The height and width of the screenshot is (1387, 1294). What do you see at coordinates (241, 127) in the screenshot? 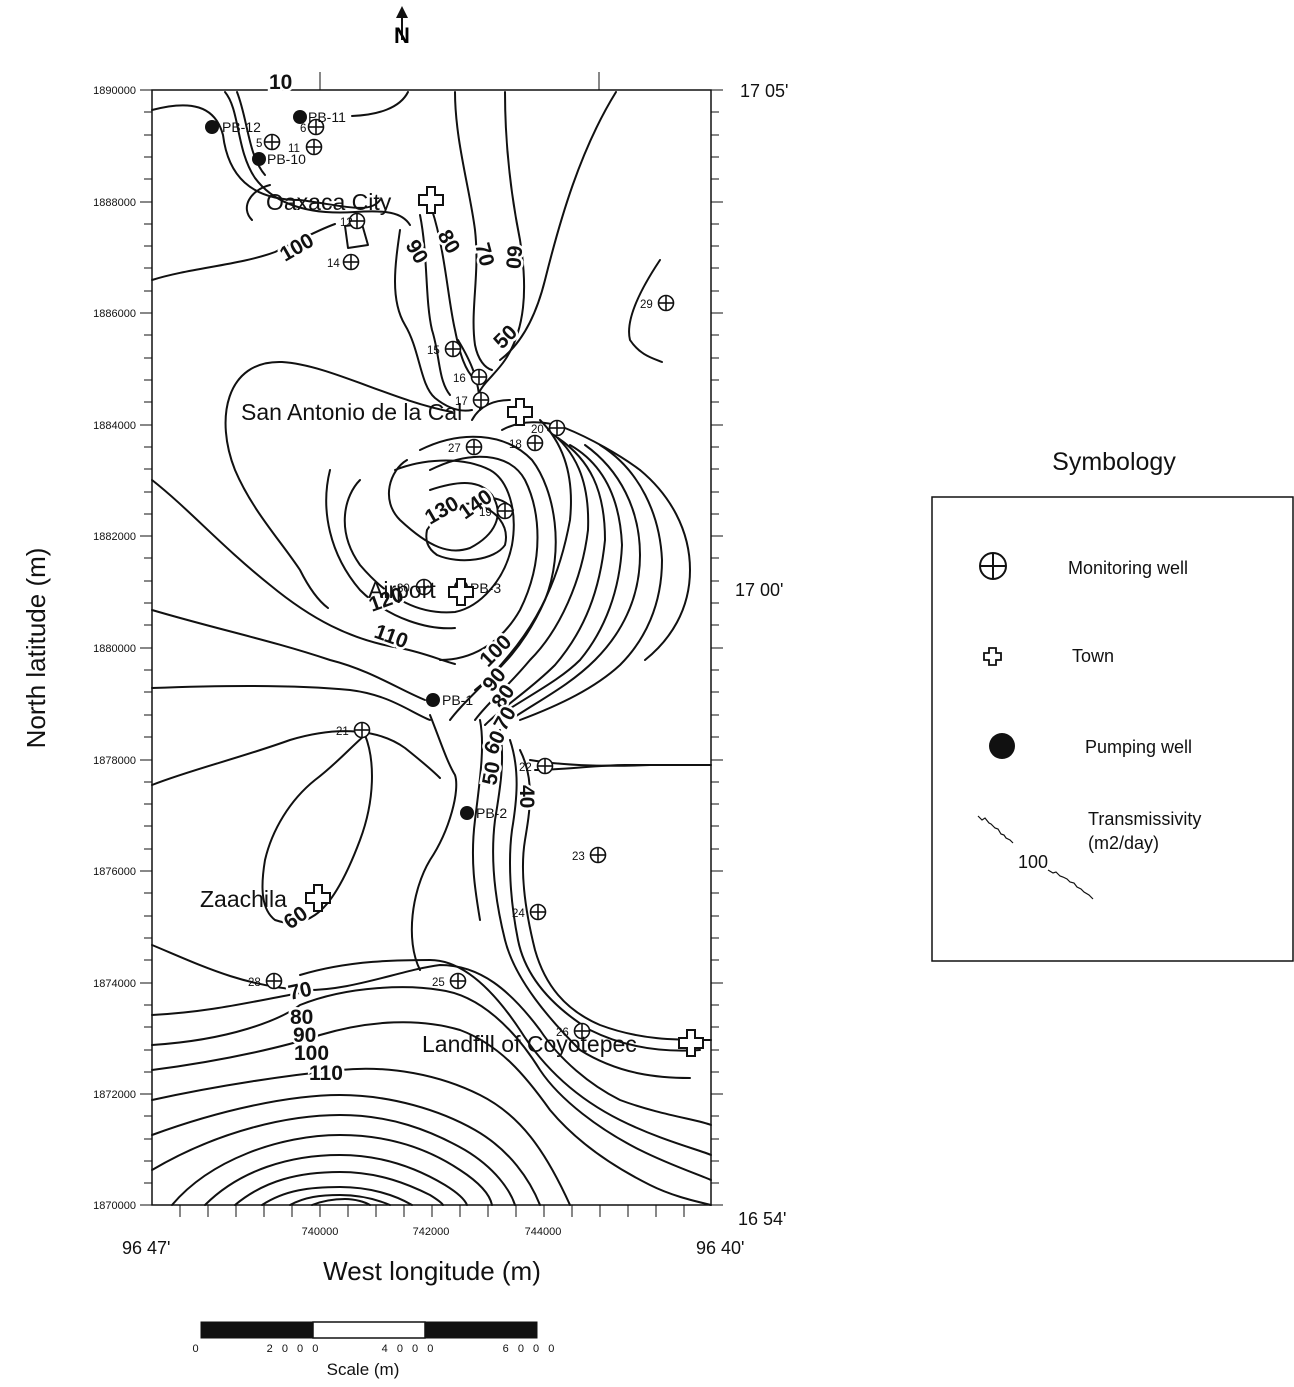
I see `pumping-well-label: PB-12` at bounding box center [241, 127].